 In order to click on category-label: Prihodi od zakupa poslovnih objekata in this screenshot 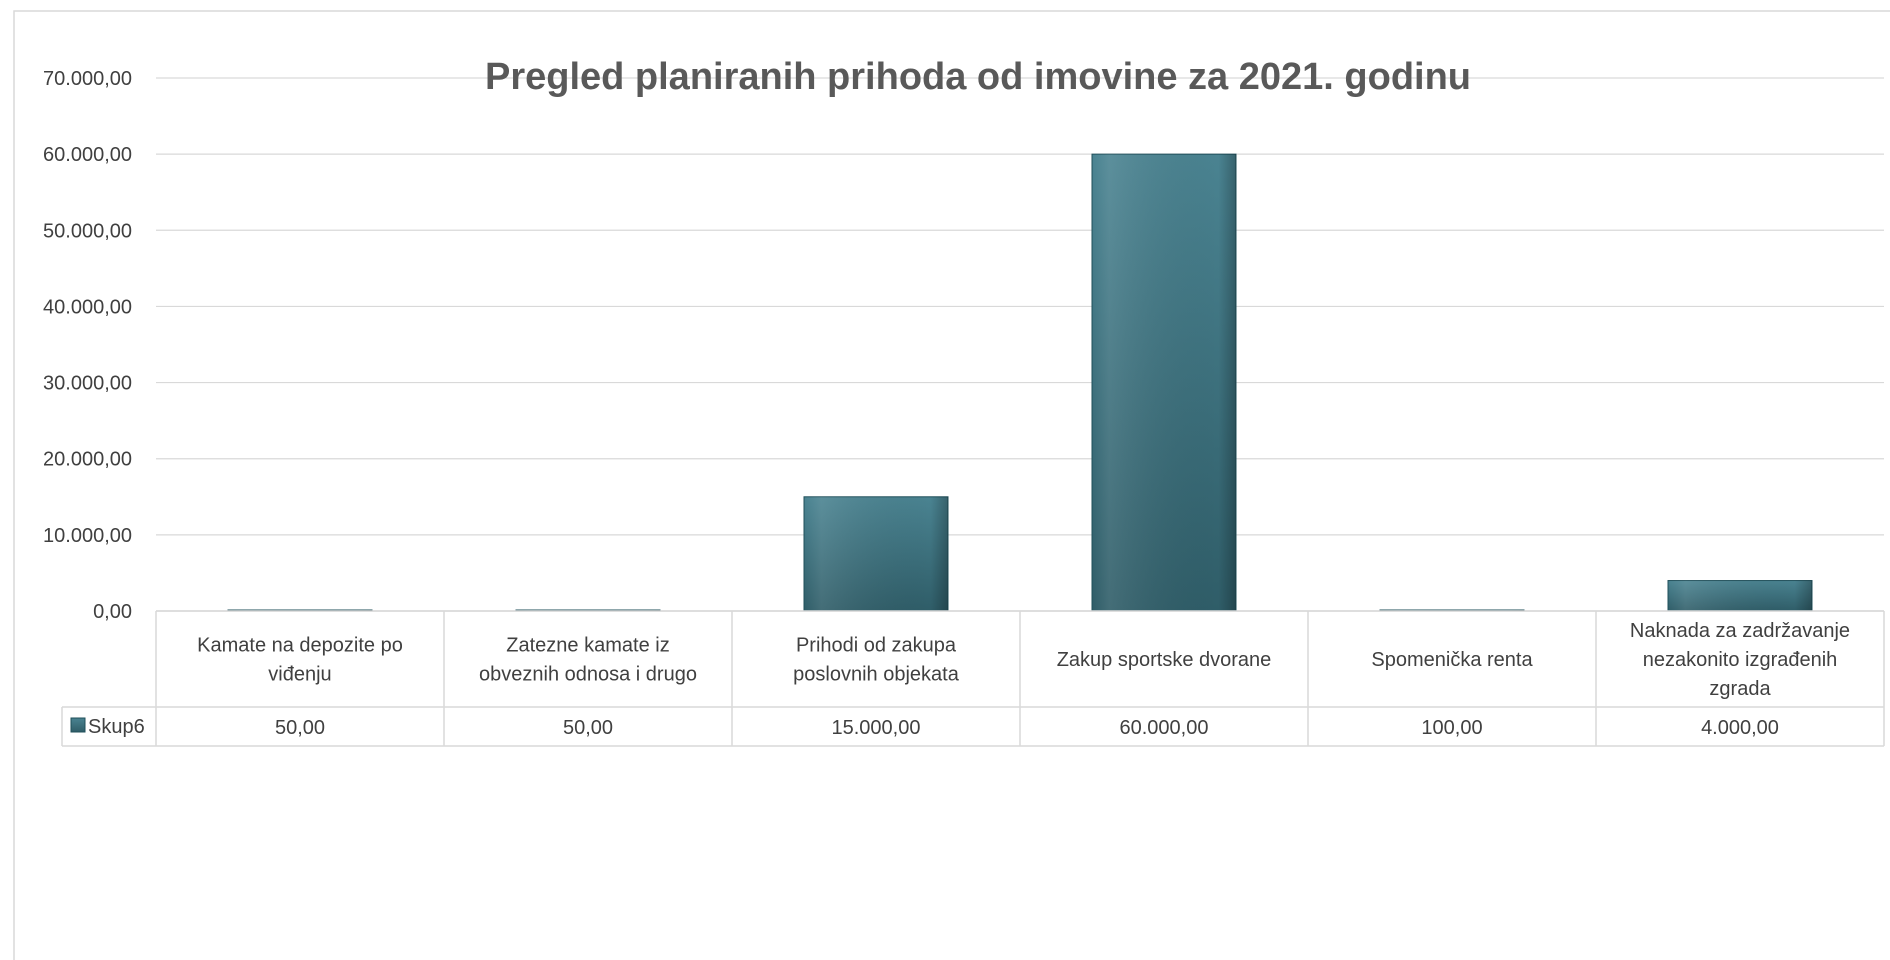, I will do `click(876, 660)`.